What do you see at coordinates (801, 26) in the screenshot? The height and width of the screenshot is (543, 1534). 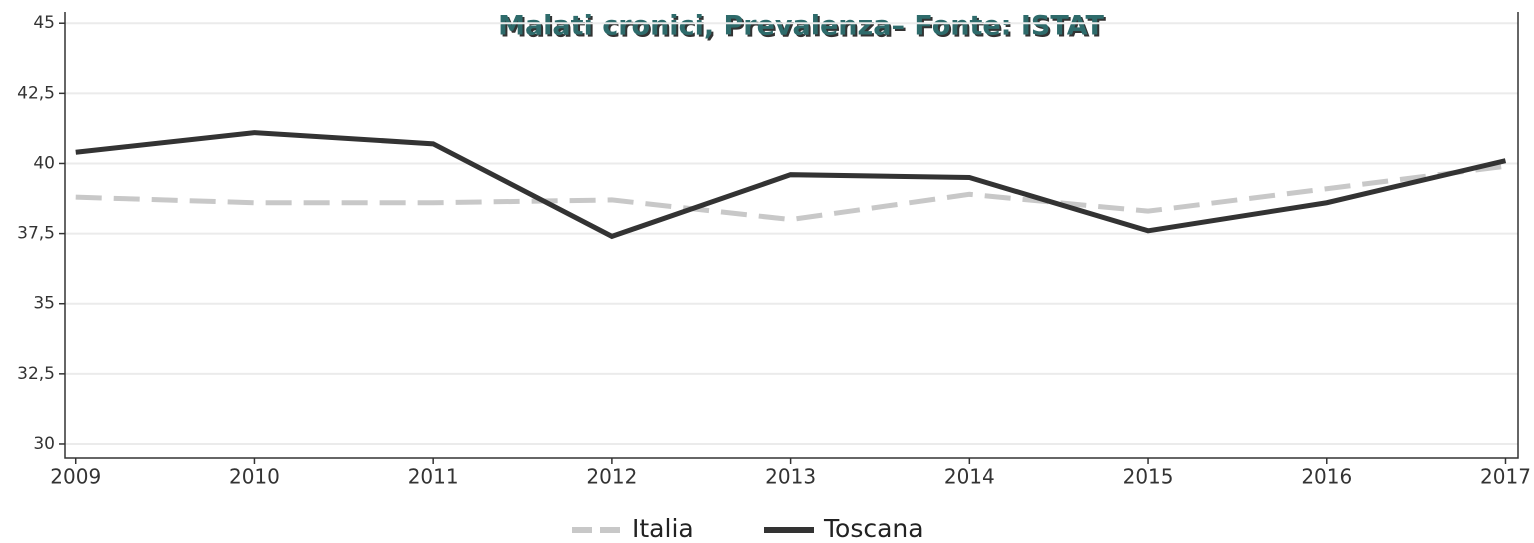 I see `chart-title: Malati cronici, Prevalenza– Fonte: ISTAT` at bounding box center [801, 26].